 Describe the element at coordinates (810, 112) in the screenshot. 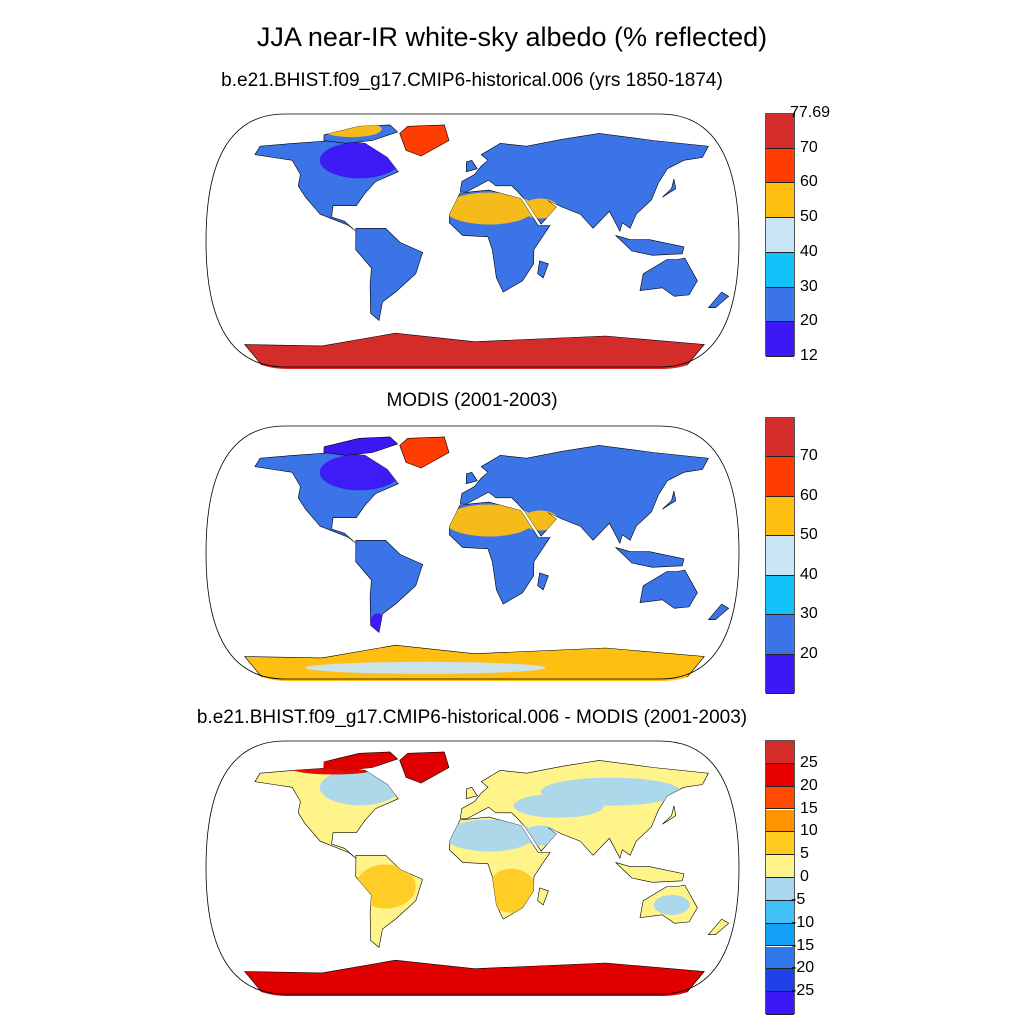

I see `colorbar-label: 77.69` at that location.